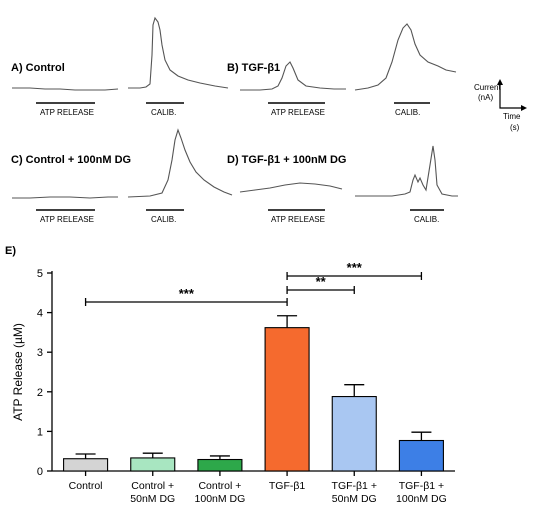 The image size is (550, 520). I want to click on time-axis-label: Time, so click(512, 116).